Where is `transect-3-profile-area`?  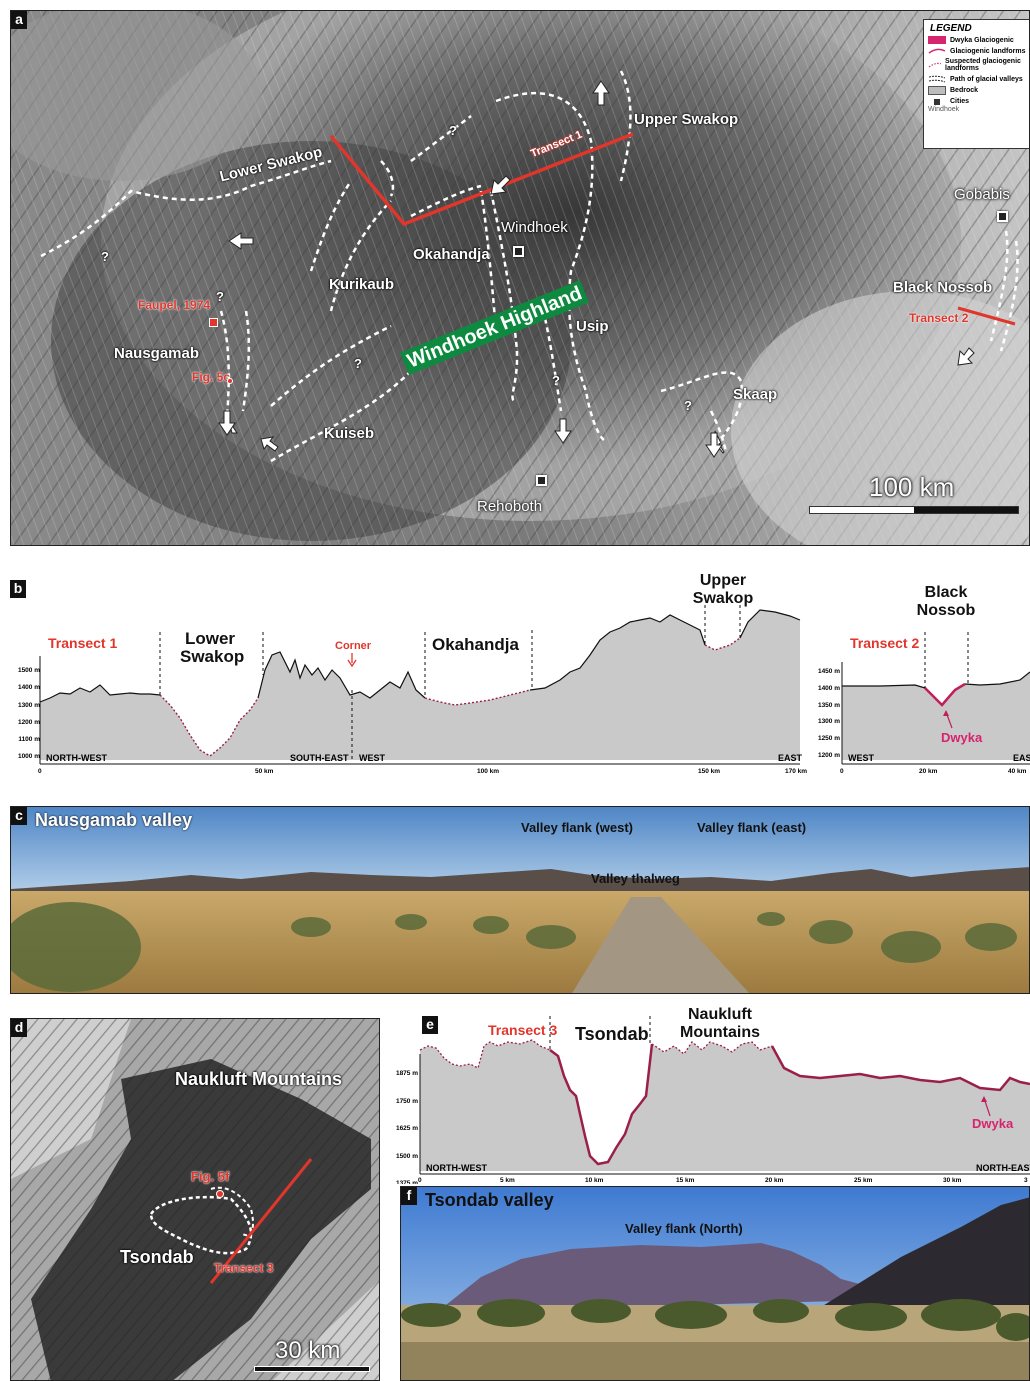 transect-3-profile-area is located at coordinates (725, 1105).